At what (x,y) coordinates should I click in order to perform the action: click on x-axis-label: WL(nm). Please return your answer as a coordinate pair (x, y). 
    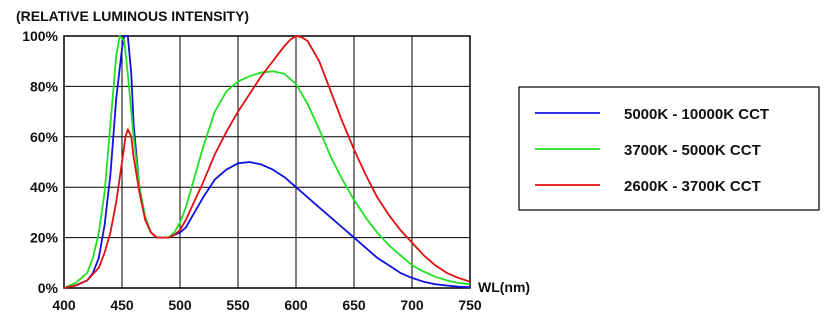
    Looking at the image, I should click on (504, 287).